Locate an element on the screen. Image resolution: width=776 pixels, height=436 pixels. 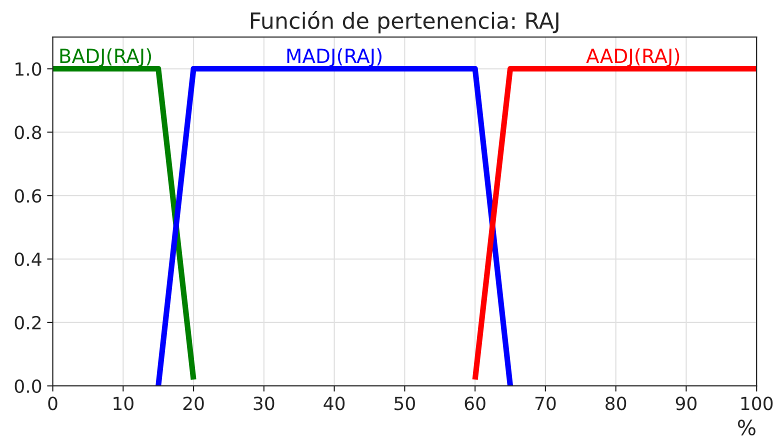
x-axis-title: % is located at coordinates (747, 428).